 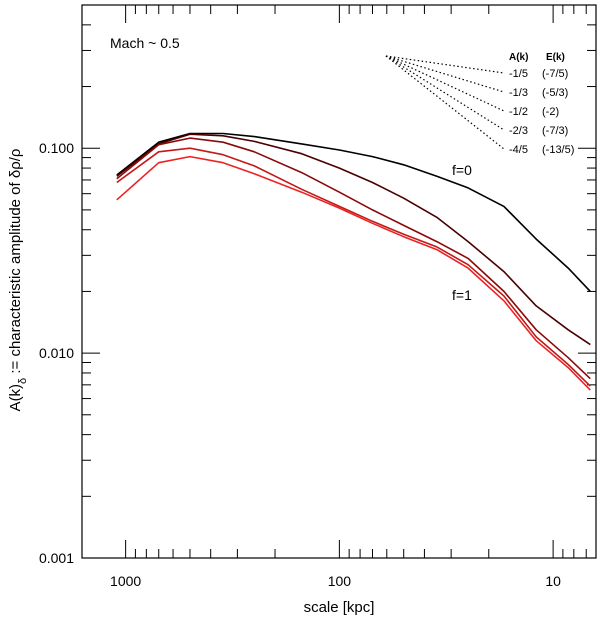 What do you see at coordinates (518, 57) in the screenshot?
I see `legend-header-a: A(k)` at bounding box center [518, 57].